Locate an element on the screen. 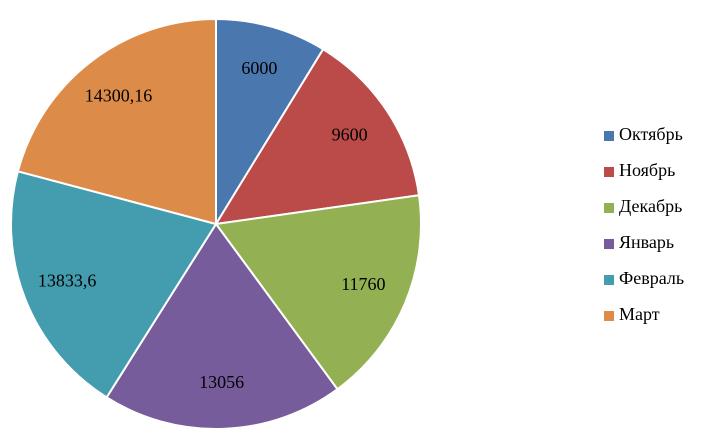 This screenshot has width=725, height=433. data-label: 14300,16 is located at coordinates (119, 95).